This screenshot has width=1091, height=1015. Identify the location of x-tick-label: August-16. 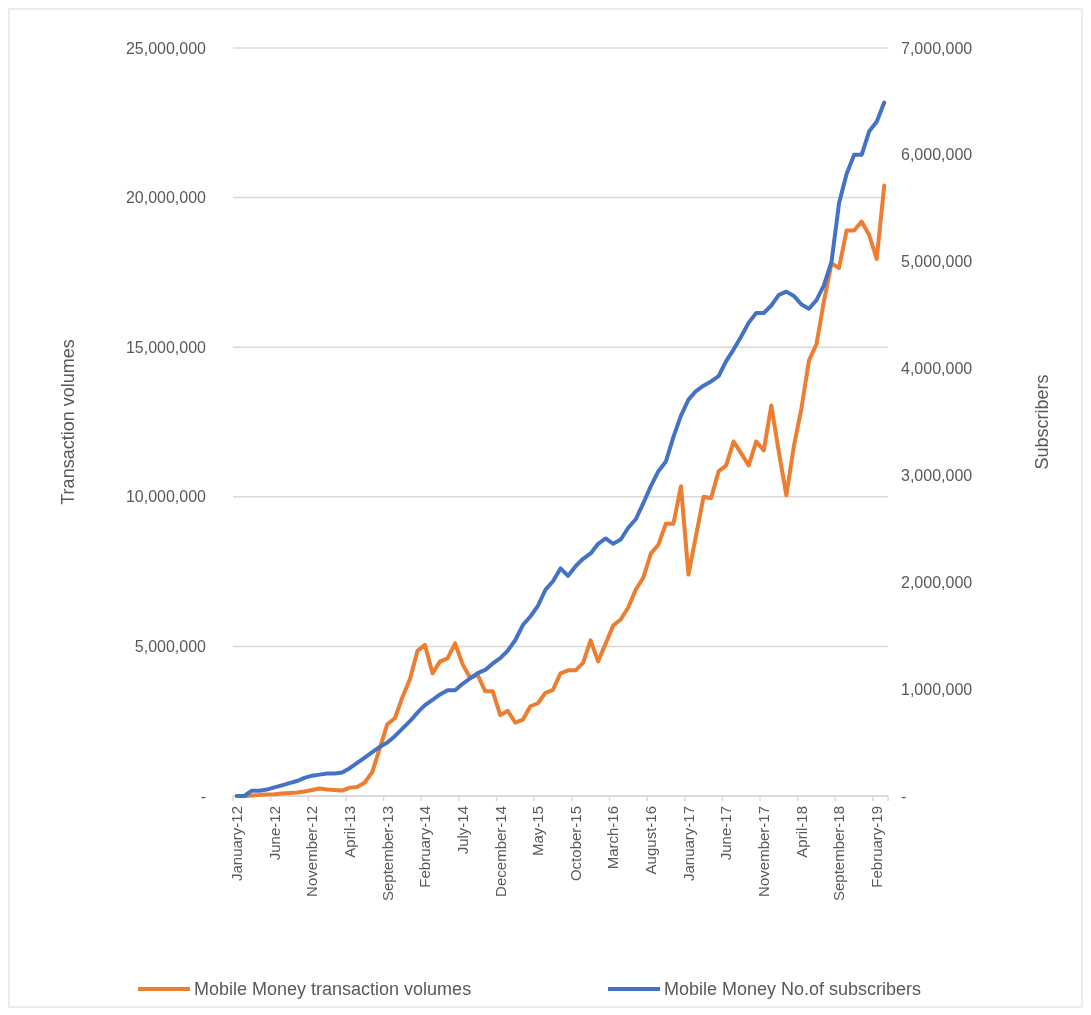
(651, 840).